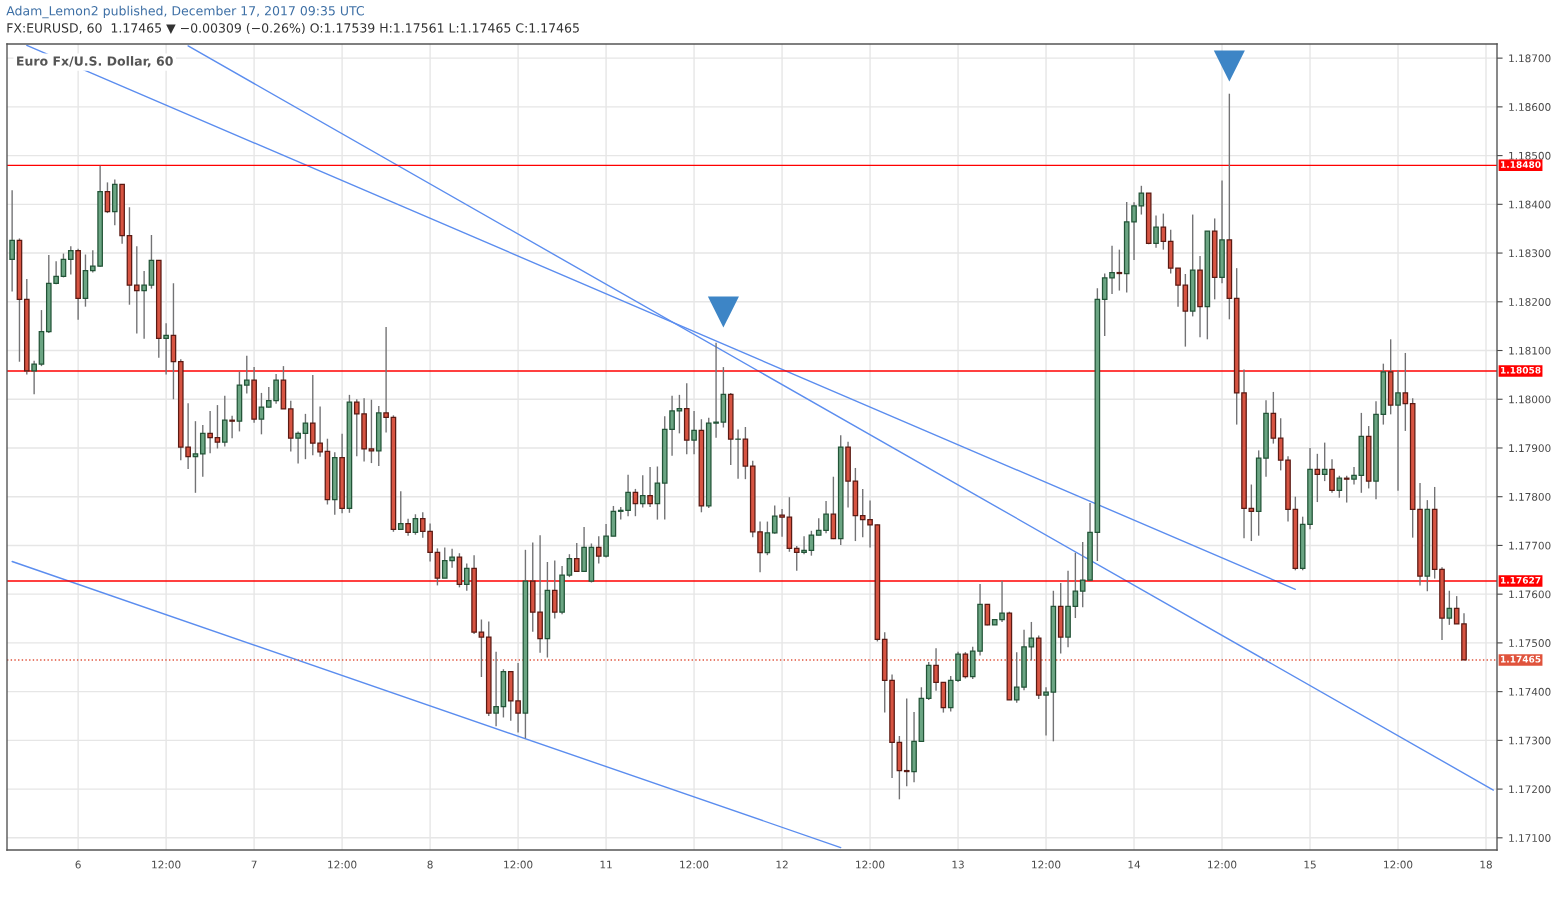 This screenshot has width=1556, height=907. What do you see at coordinates (293, 28) in the screenshot?
I see `chart-subtitle: FX:EURUSD, 60 1.17465 ▼ −0.00309 (−0.26%) O:1.17539 H:1.17561 L:1.17465 C:1.17465` at bounding box center [293, 28].